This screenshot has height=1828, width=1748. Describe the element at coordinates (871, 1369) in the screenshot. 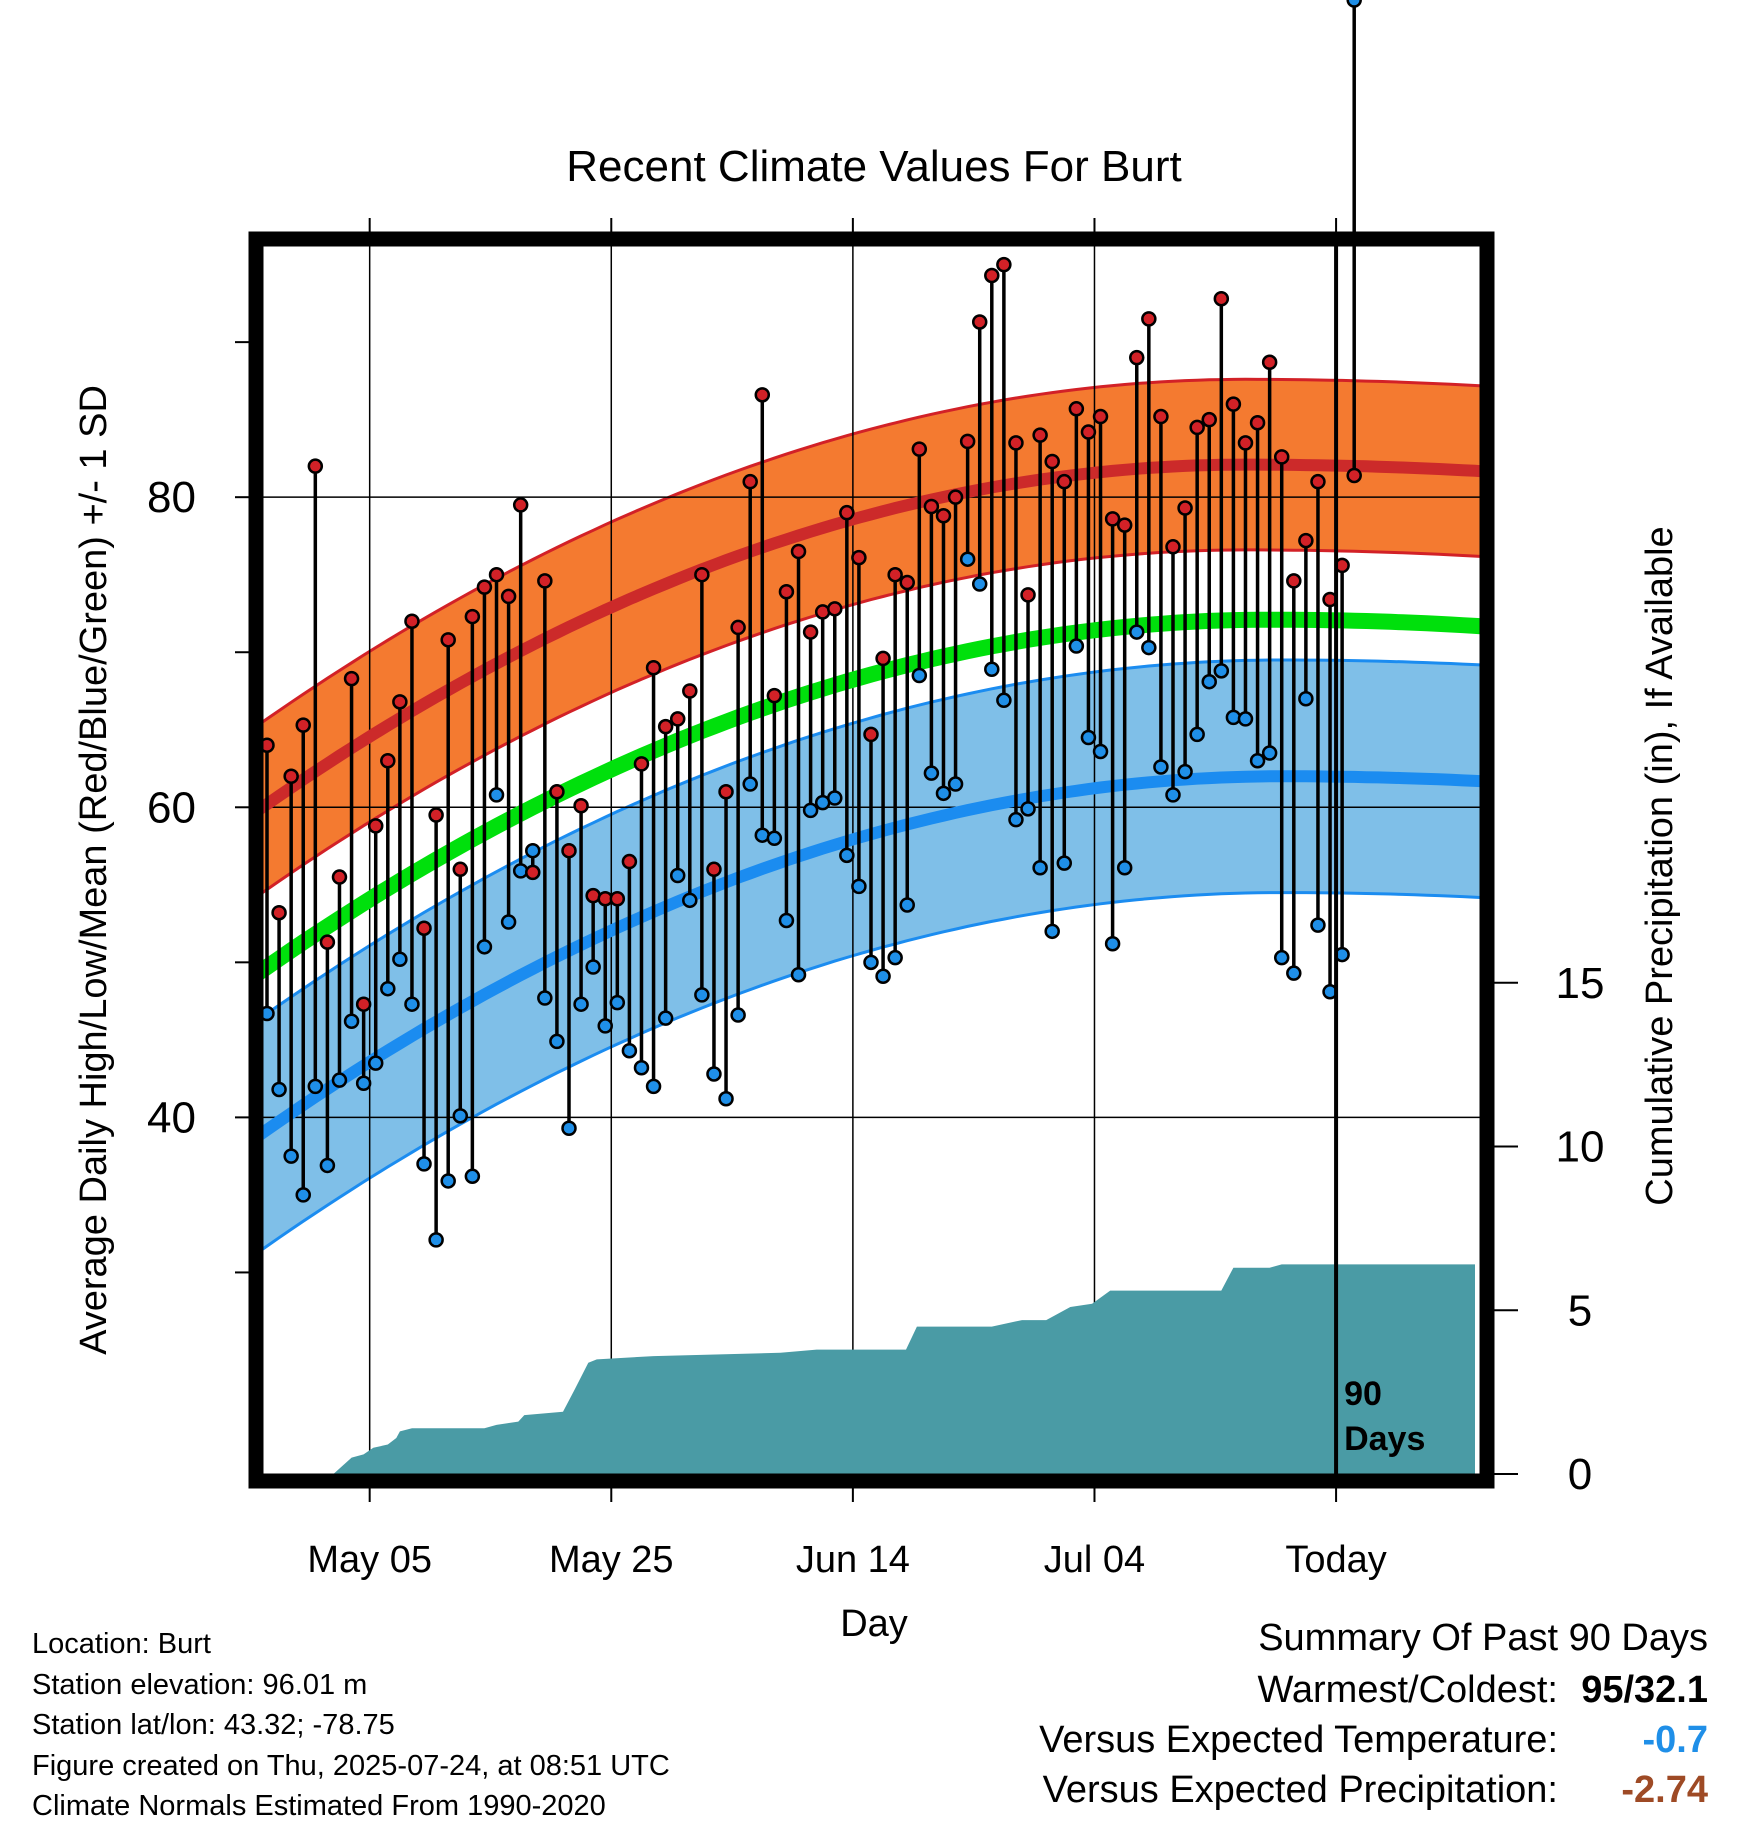

I see `precip-area` at that location.